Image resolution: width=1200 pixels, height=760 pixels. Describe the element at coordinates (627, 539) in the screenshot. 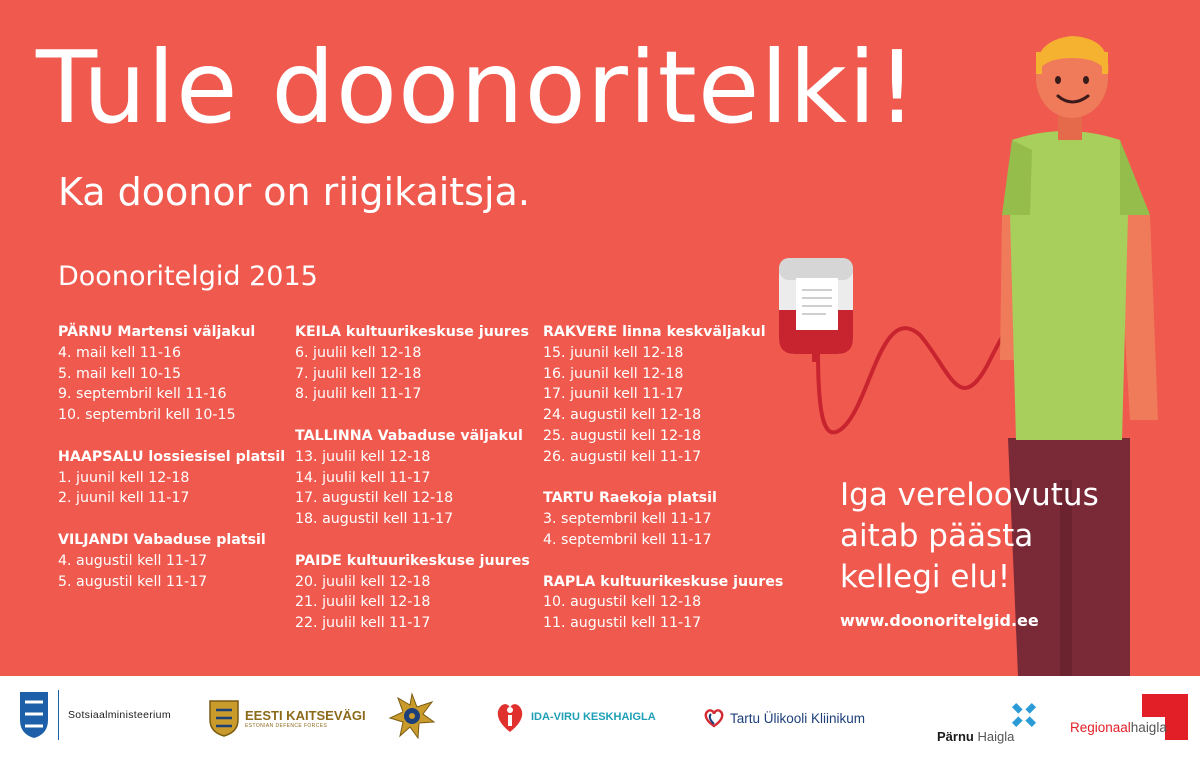

I see `date-line: 4. septembril kell 11-17` at that location.